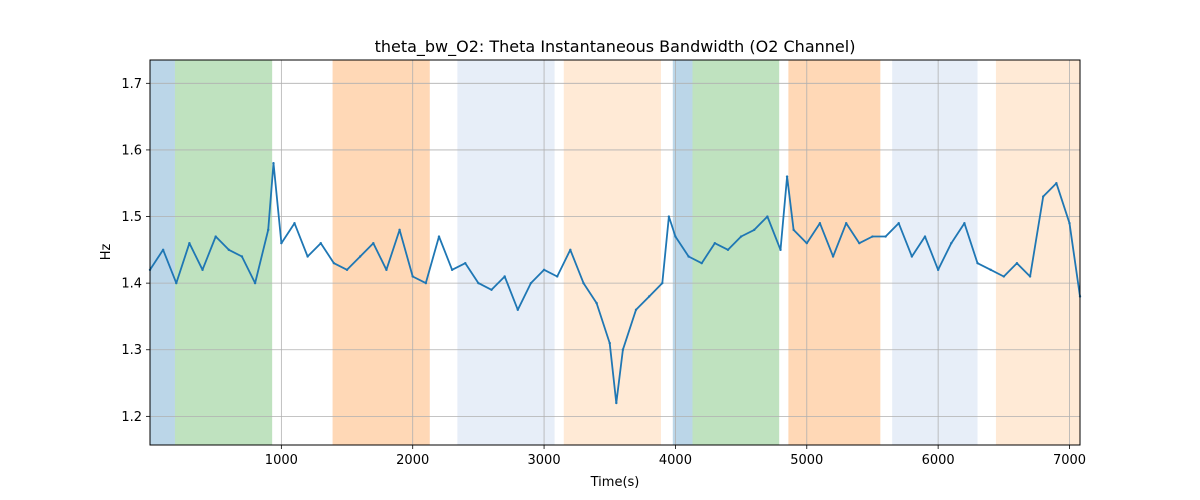 The image size is (1200, 500). I want to click on x-tick-label-6: 7000, so click(1069, 460).